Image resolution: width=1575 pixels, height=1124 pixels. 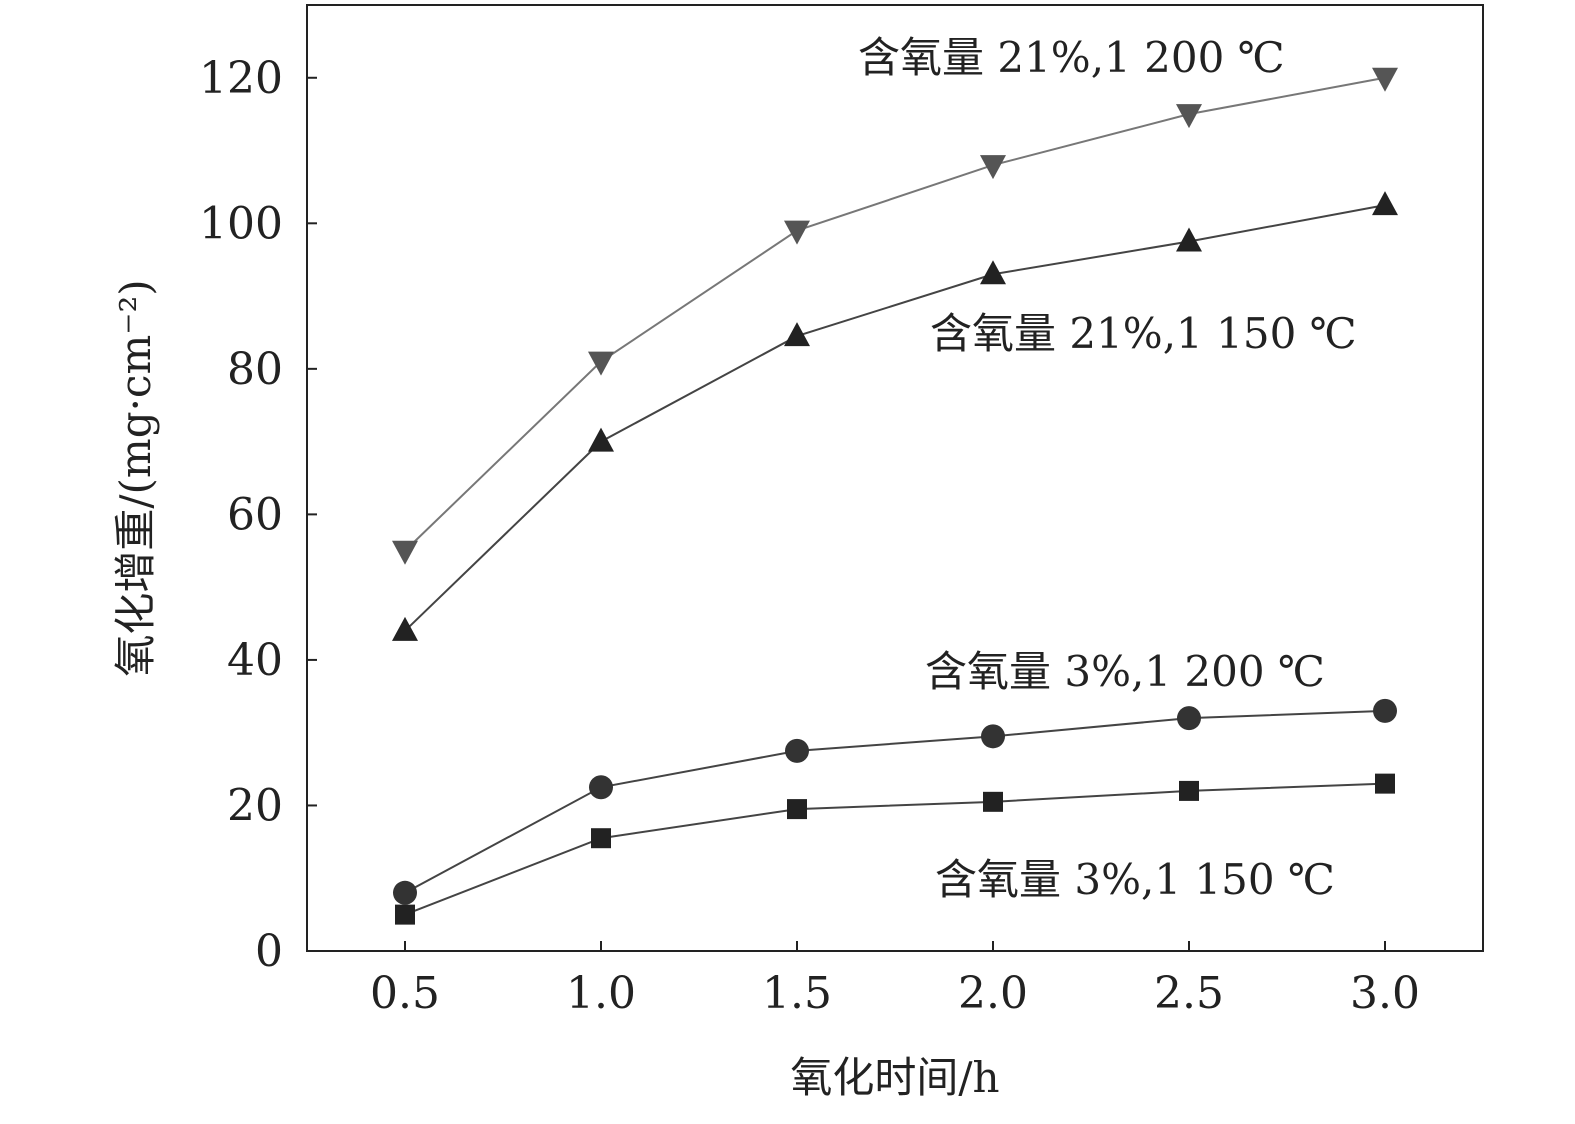 What do you see at coordinates (255, 805) in the screenshot?
I see `y-tick-label: 20` at bounding box center [255, 805].